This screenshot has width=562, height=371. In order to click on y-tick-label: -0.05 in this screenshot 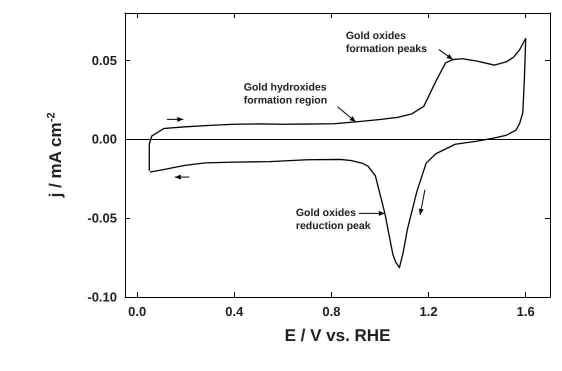, I will do `click(102, 218)`.